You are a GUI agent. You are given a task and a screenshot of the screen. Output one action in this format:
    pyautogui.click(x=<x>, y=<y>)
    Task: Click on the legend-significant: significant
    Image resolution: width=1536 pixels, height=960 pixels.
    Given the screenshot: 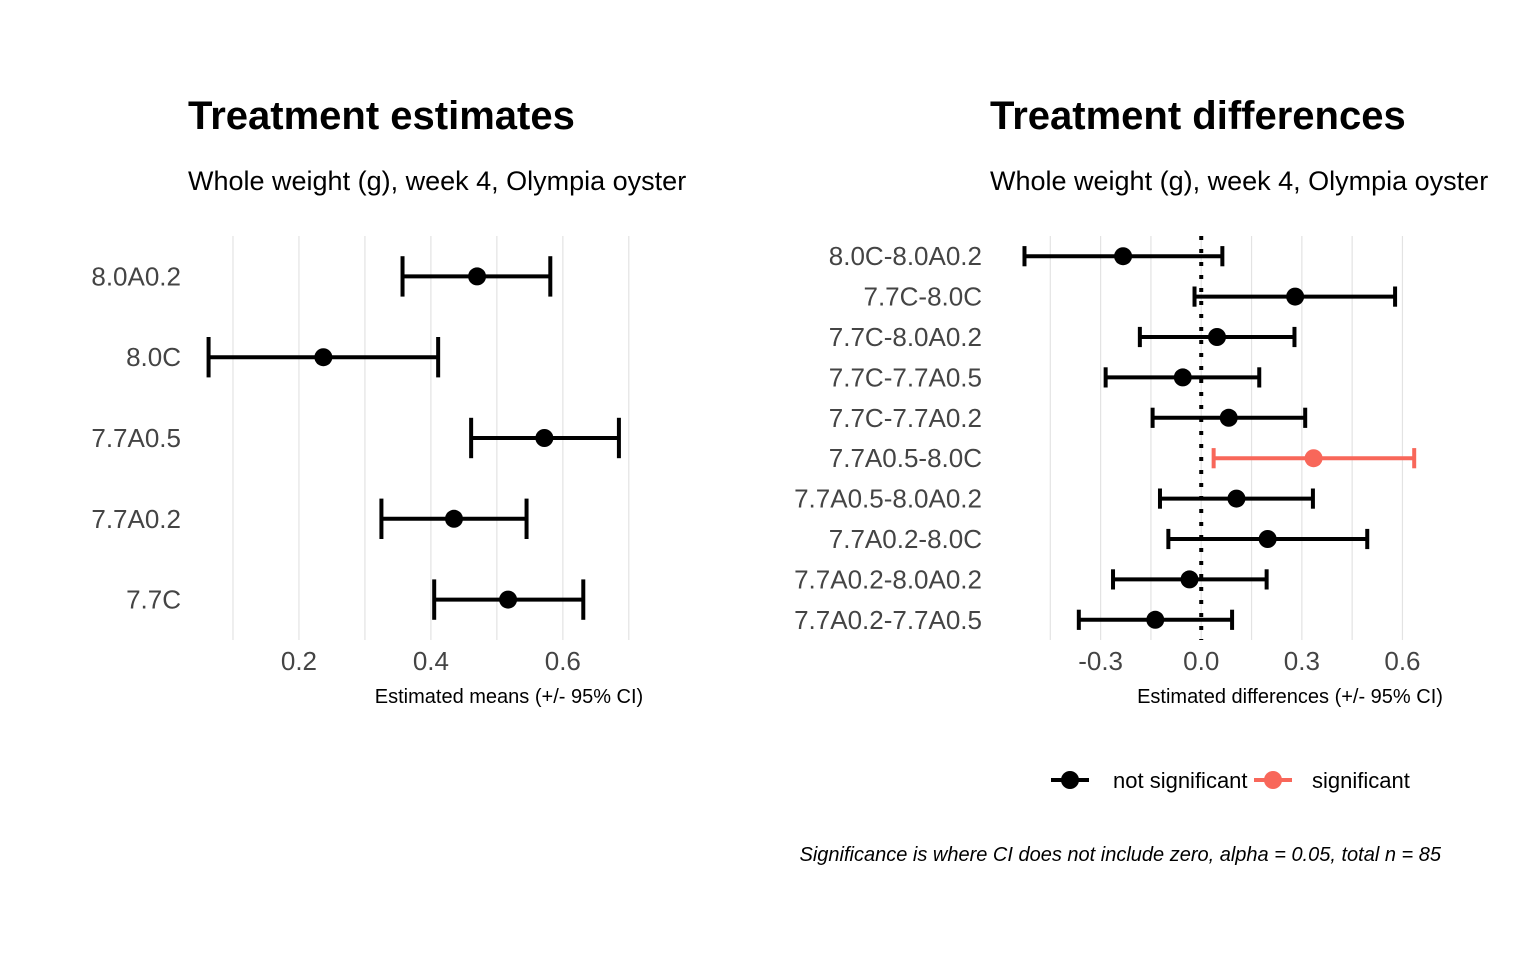 What is the action you would take?
    pyautogui.click(x=1332, y=780)
    